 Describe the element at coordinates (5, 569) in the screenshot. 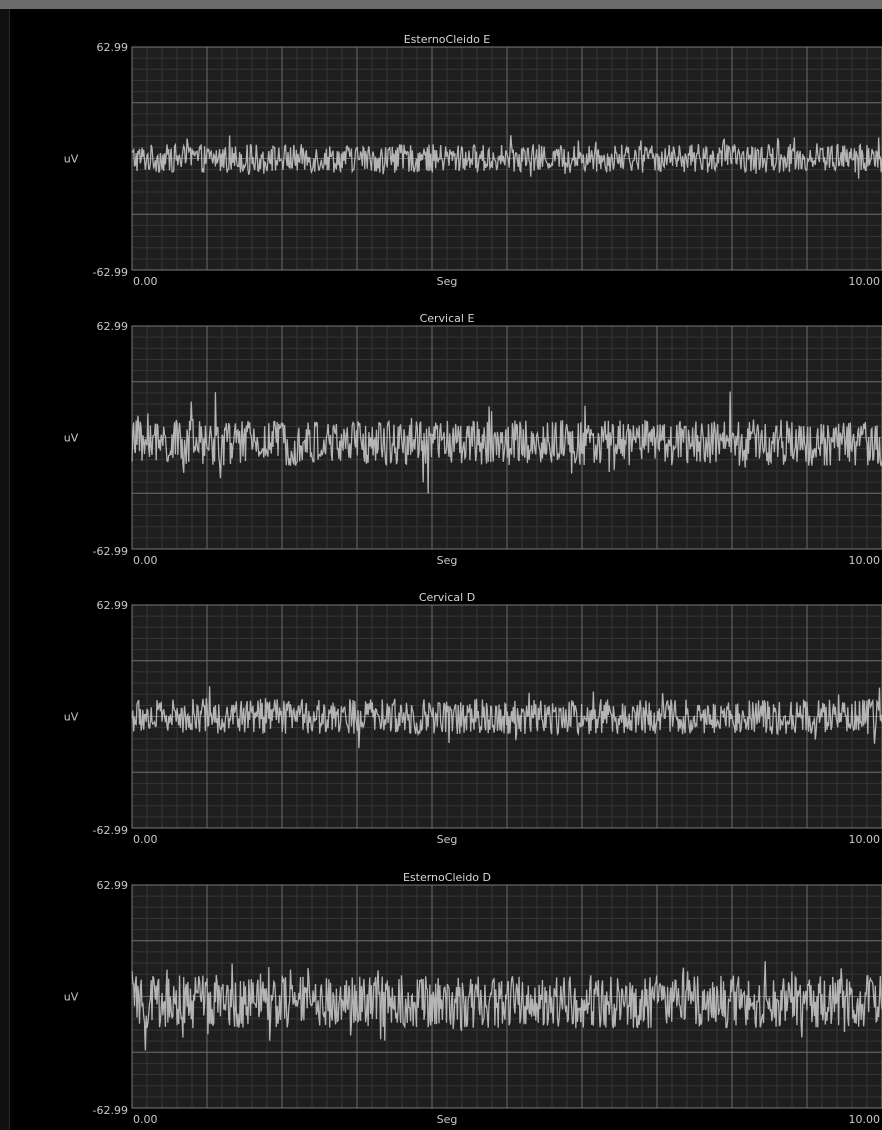

I see `window-left-border` at that location.